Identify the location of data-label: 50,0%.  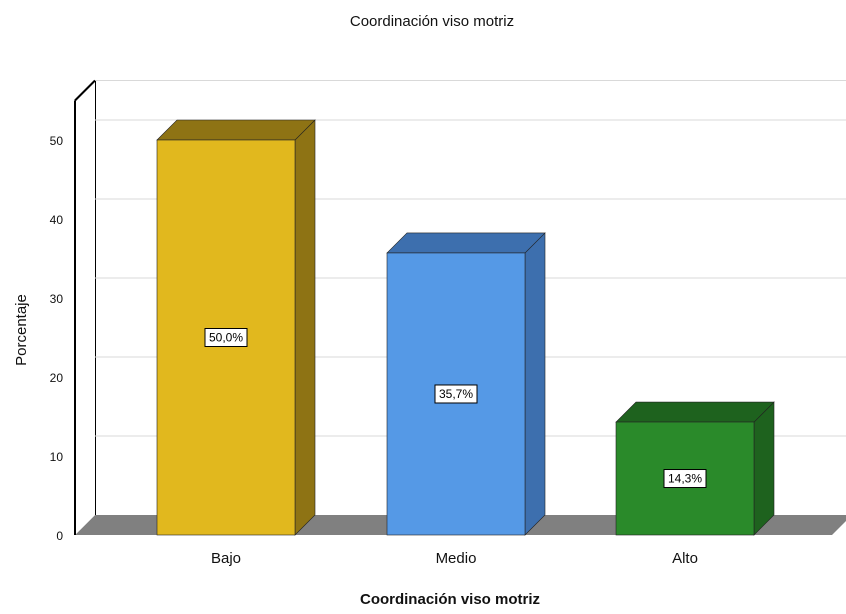
(226, 338).